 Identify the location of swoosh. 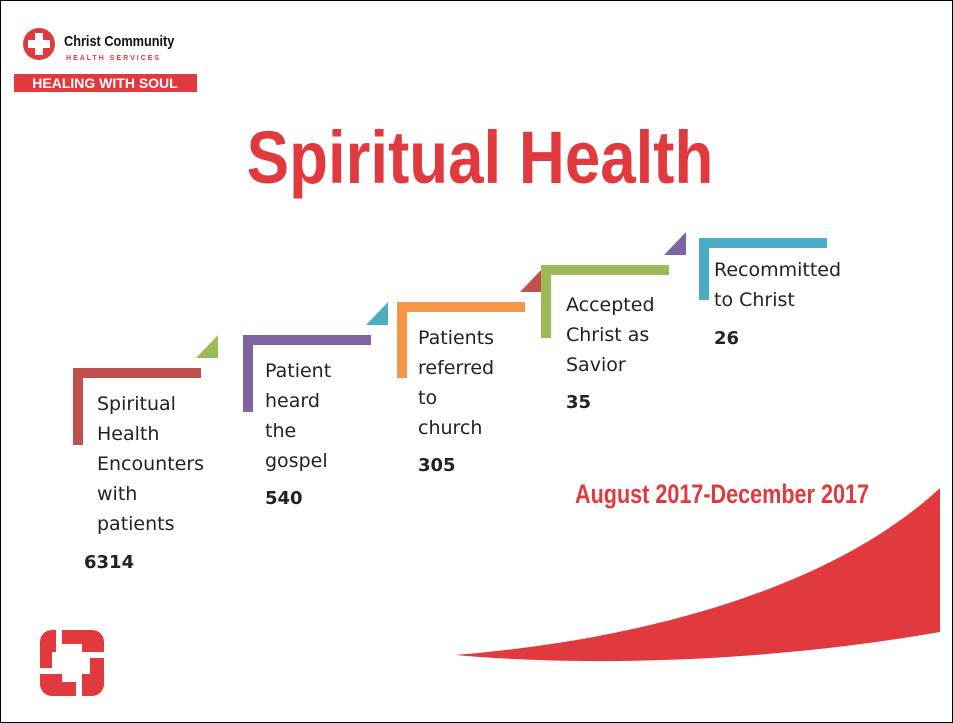
(697, 575).